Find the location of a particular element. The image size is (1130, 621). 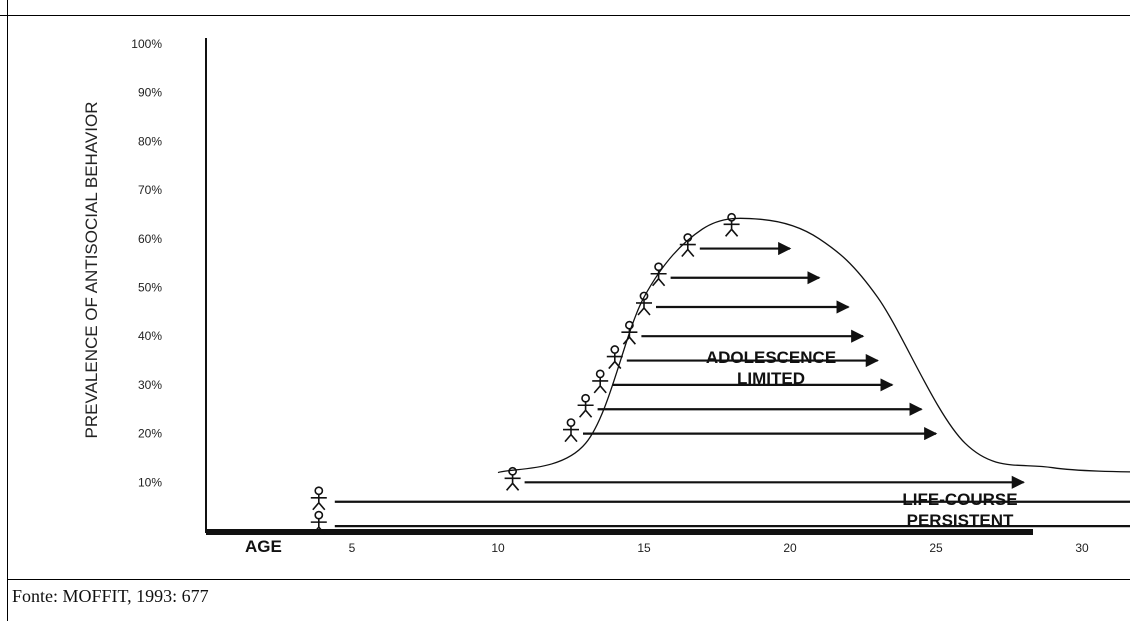

adolescence-limited-figure-top is located at coordinates (731, 224).